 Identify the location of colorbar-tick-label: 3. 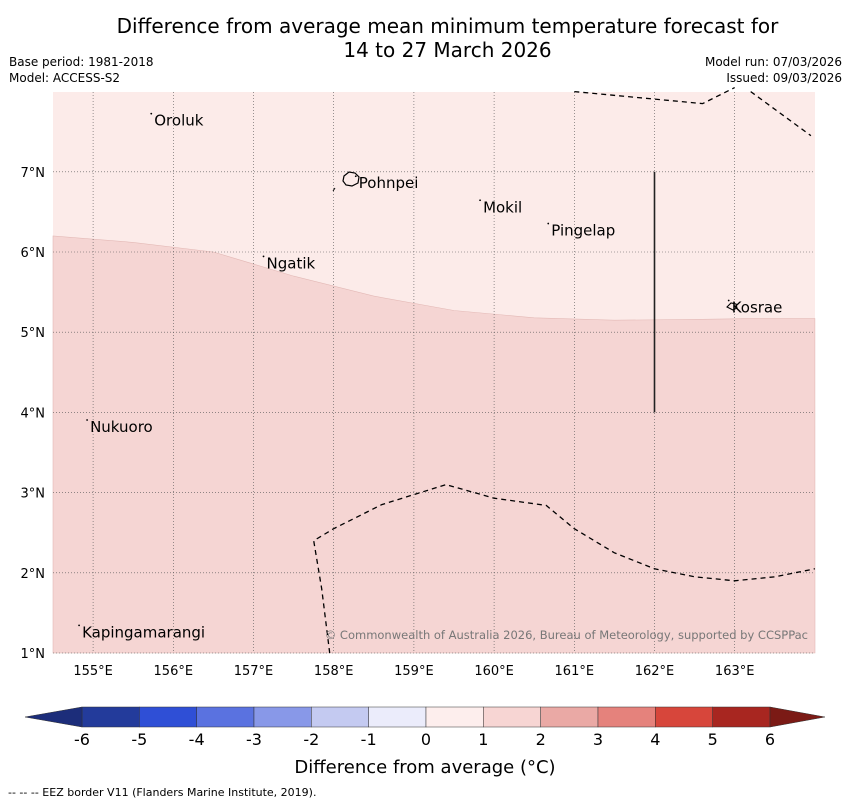
(598, 739).